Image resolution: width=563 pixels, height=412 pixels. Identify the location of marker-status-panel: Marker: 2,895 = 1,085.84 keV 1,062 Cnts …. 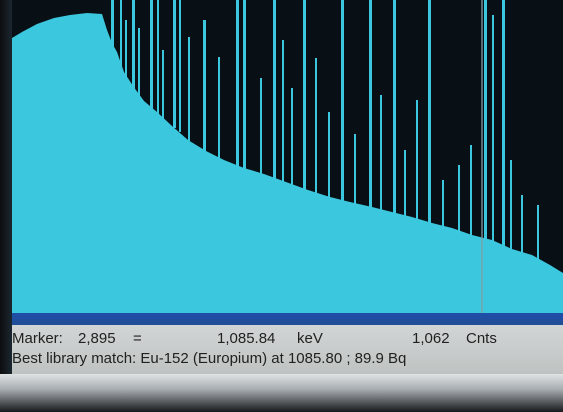
(287, 349).